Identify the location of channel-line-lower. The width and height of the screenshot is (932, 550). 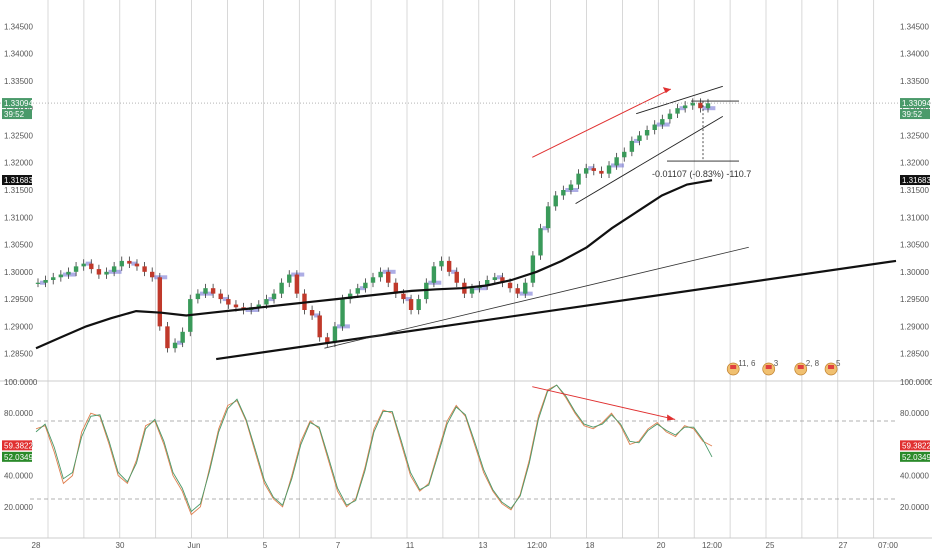
(649, 160).